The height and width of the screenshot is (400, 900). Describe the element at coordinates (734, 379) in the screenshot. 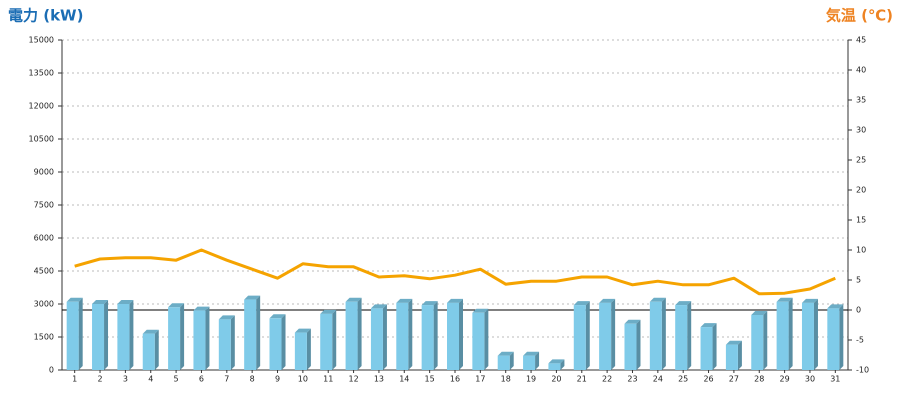

I see `x-tick-label: 27` at that location.